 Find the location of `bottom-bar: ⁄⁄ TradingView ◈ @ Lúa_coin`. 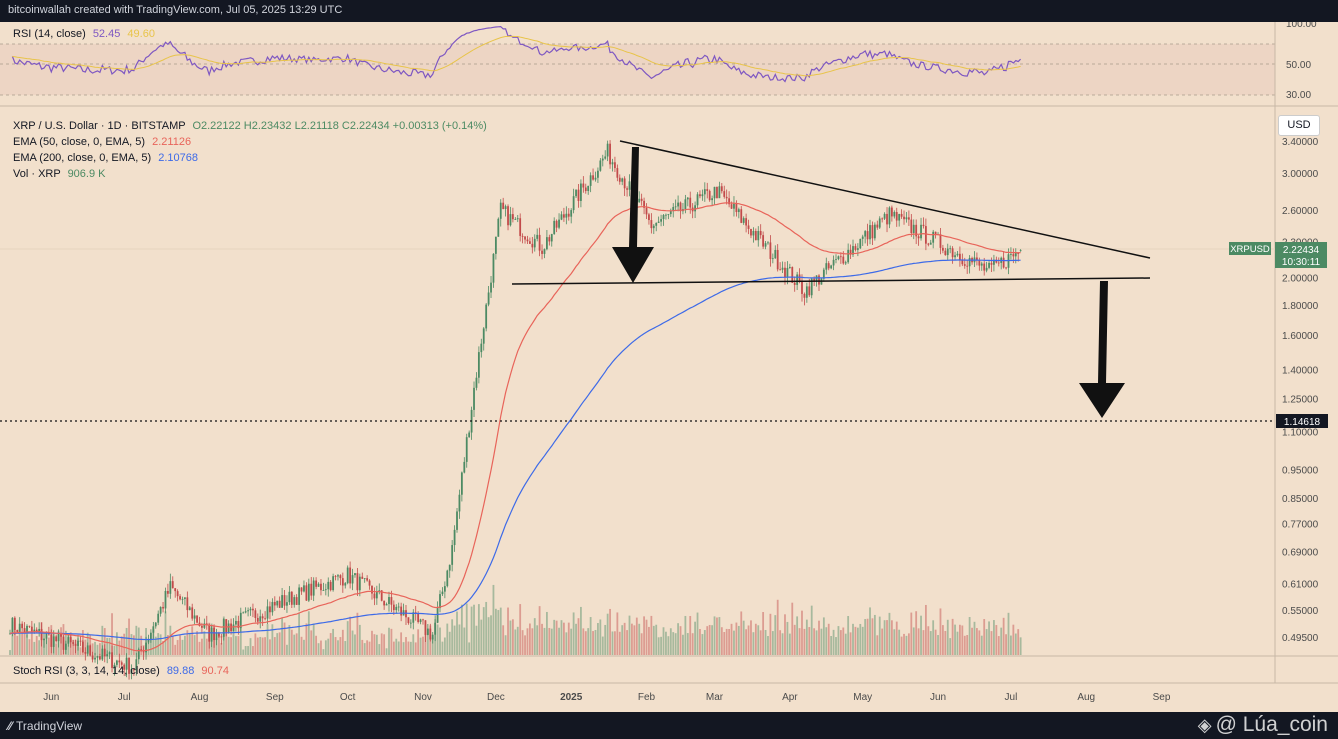

bottom-bar: ⁄⁄ TradingView ◈ @ Lúa_coin is located at coordinates (669, 725).